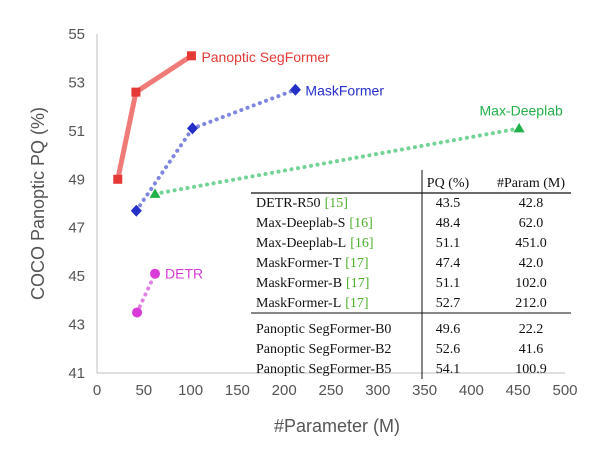 Image resolution: width=598 pixels, height=450 pixels. I want to click on table-model-cell: MaskFormer-B [17], so click(312, 283).